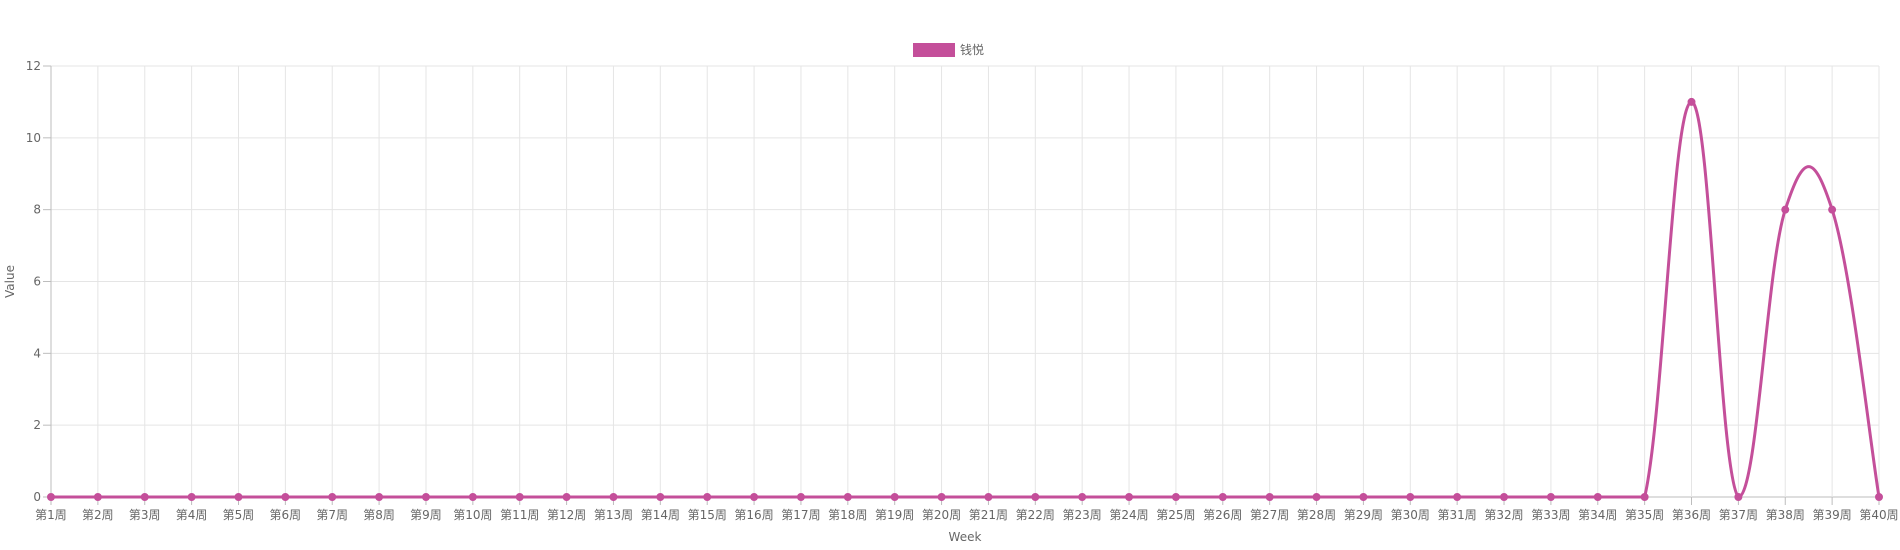 This screenshot has height=550, width=1900. Describe the element at coordinates (37, 210) in the screenshot. I see `y-tick-label: 8` at that location.